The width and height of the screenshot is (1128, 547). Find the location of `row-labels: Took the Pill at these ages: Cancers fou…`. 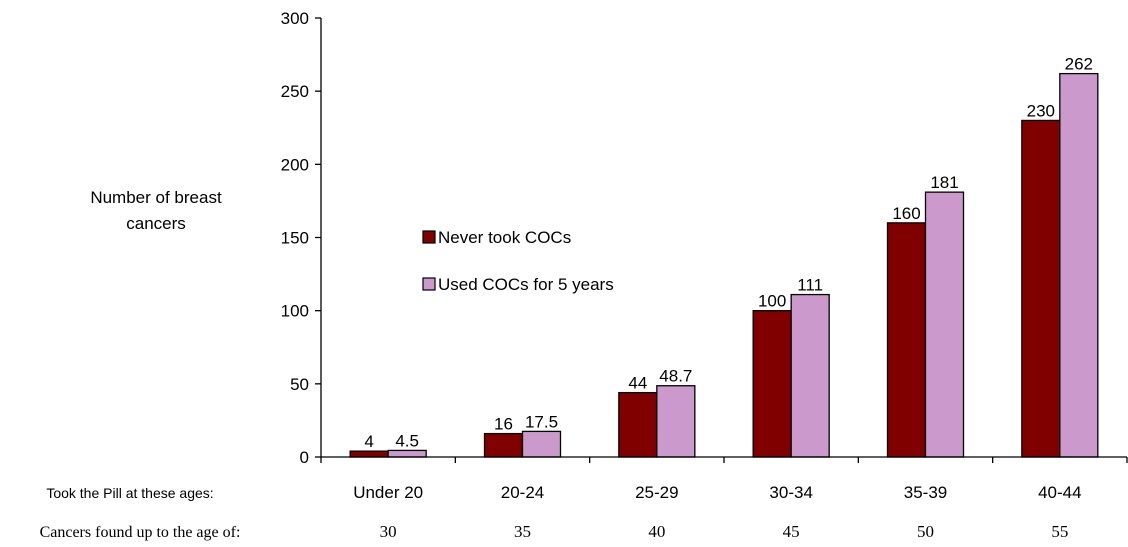

row-labels: Took the Pill at these ages: Cancers fou… is located at coordinates (140, 513).